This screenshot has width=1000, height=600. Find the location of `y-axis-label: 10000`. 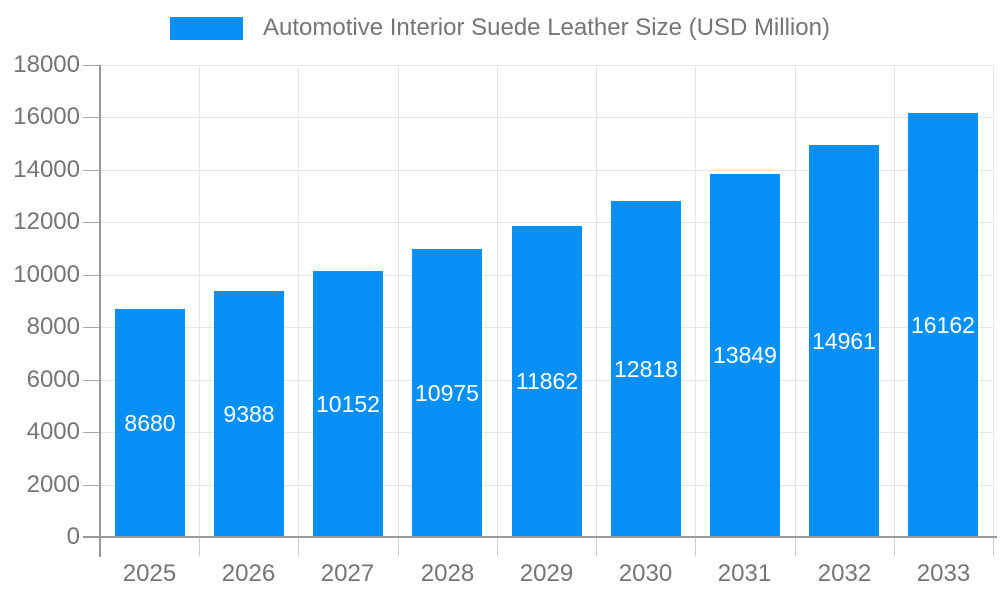

y-axis-label: 10000 is located at coordinates (46, 274).